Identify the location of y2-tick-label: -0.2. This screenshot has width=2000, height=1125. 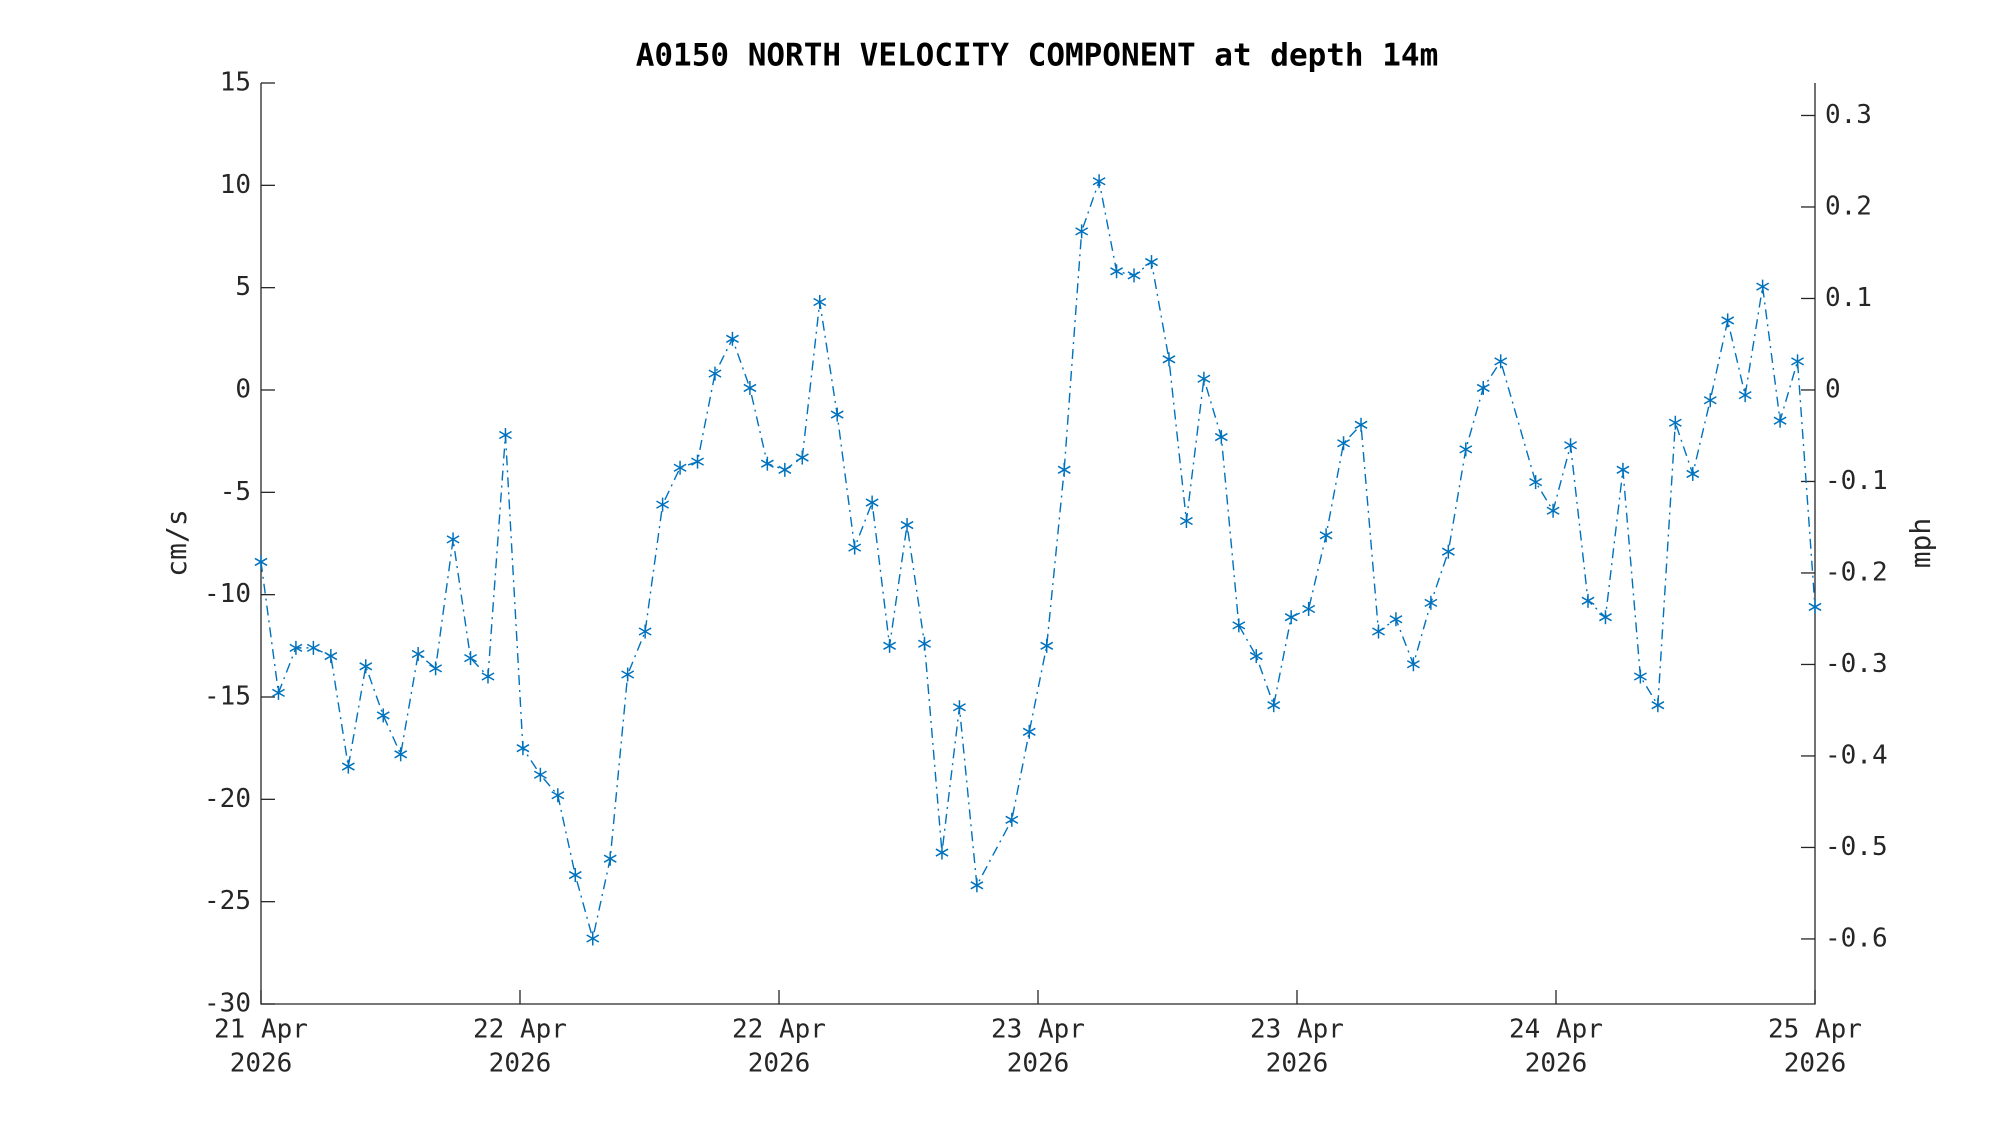
(1856, 572).